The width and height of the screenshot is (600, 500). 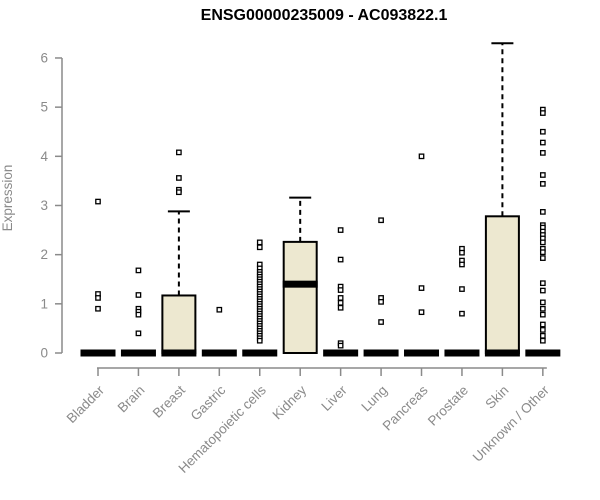 I want to click on x-tick-label-brain: Brain, so click(x=131, y=399).